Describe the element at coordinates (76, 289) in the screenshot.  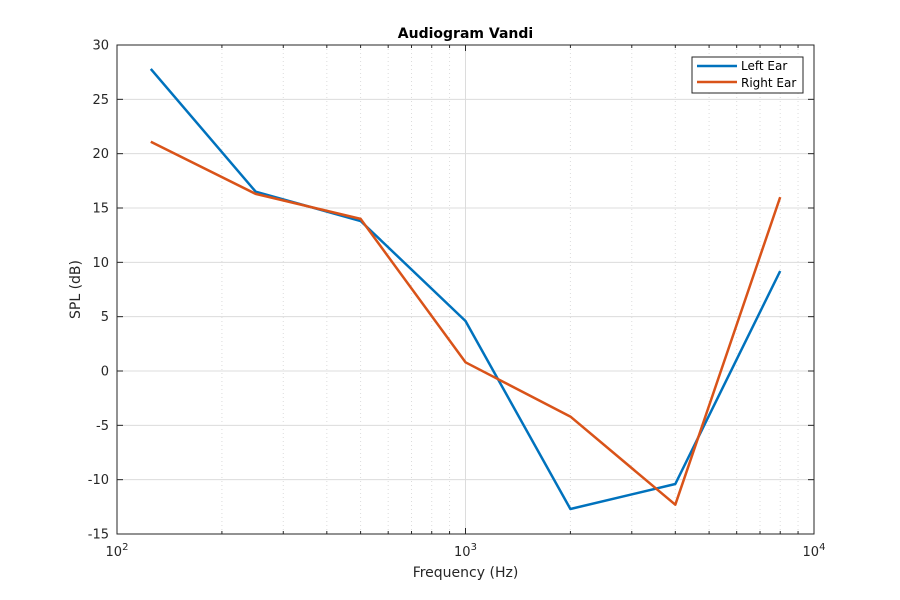
I see `y-axis-label: SPL (dB)` at that location.